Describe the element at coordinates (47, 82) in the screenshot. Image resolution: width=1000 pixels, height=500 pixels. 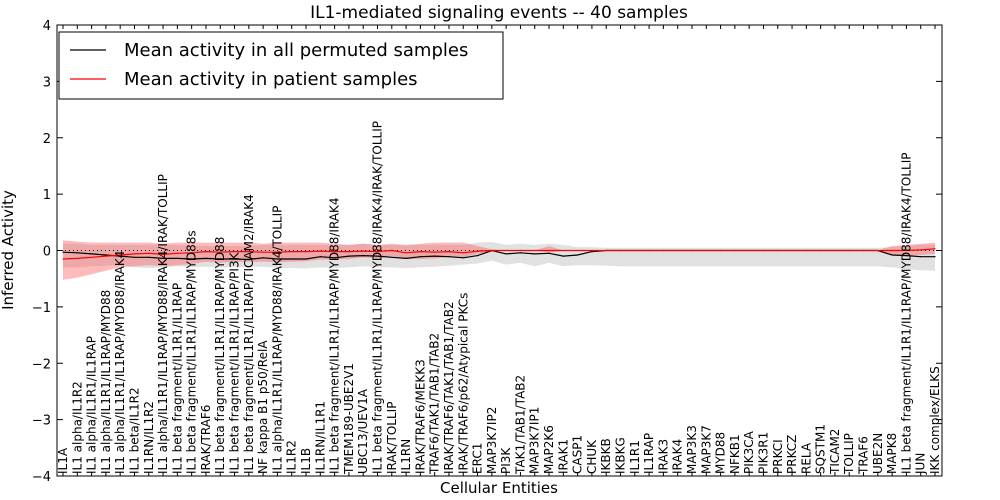
I see `y-tick-label: 3` at that location.